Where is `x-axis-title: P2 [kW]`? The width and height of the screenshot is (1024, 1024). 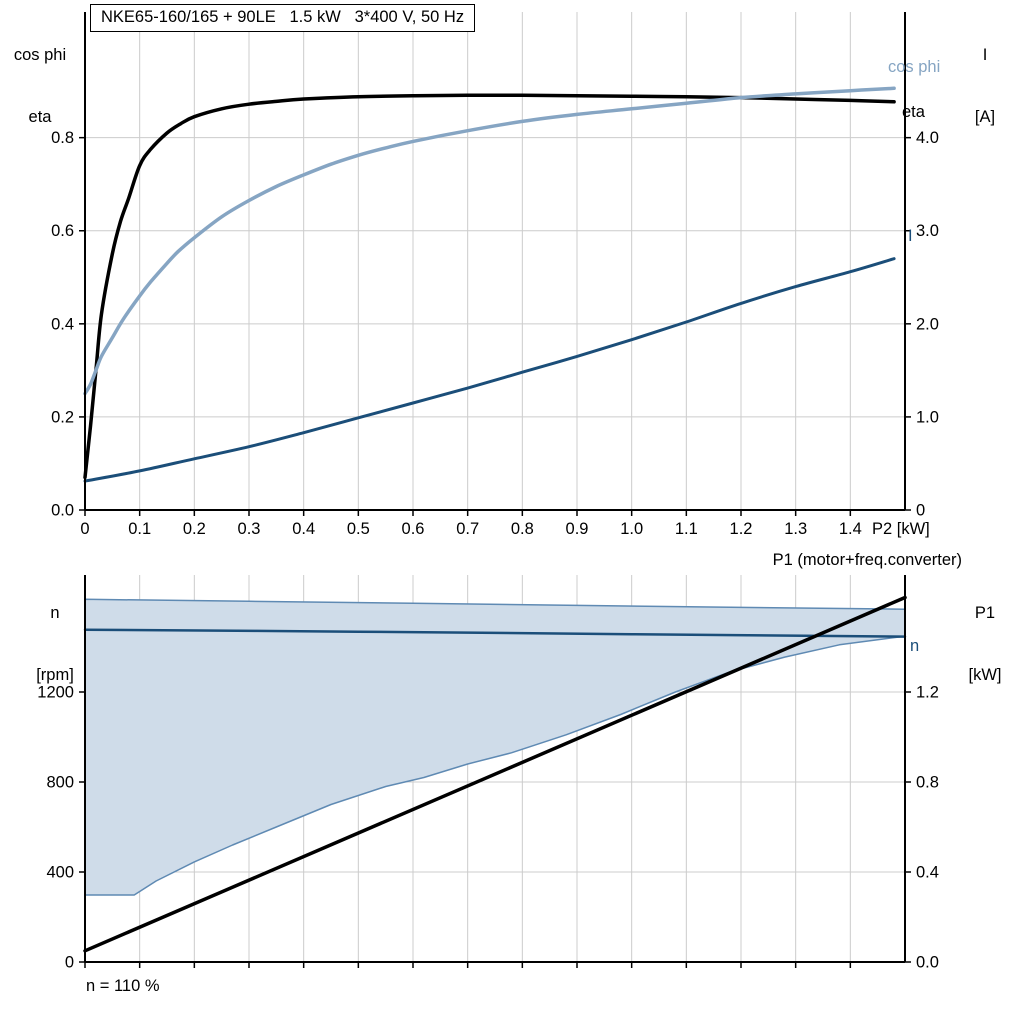
x-axis-title: P2 [kW] is located at coordinates (901, 529).